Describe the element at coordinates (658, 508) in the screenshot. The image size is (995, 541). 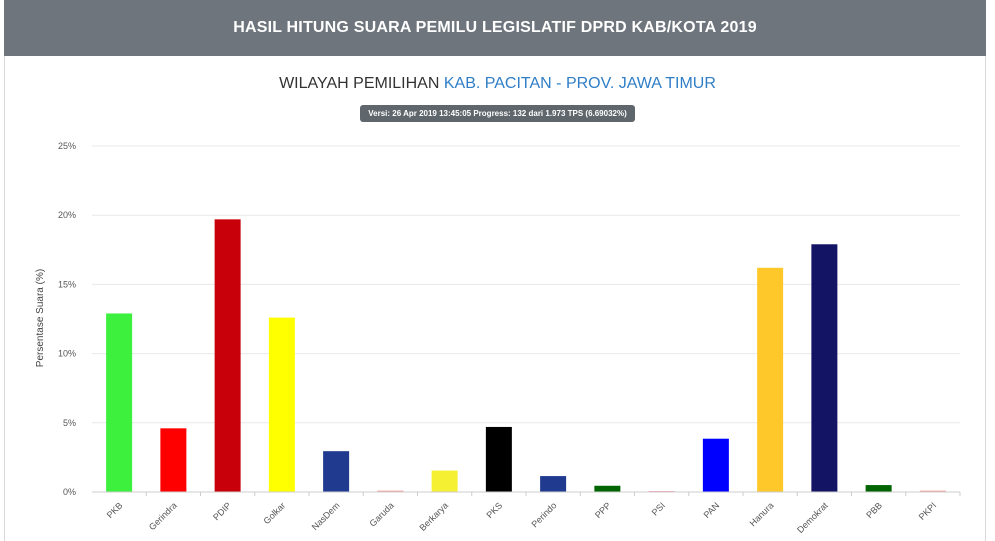
I see `x-tick-label: PSI` at that location.